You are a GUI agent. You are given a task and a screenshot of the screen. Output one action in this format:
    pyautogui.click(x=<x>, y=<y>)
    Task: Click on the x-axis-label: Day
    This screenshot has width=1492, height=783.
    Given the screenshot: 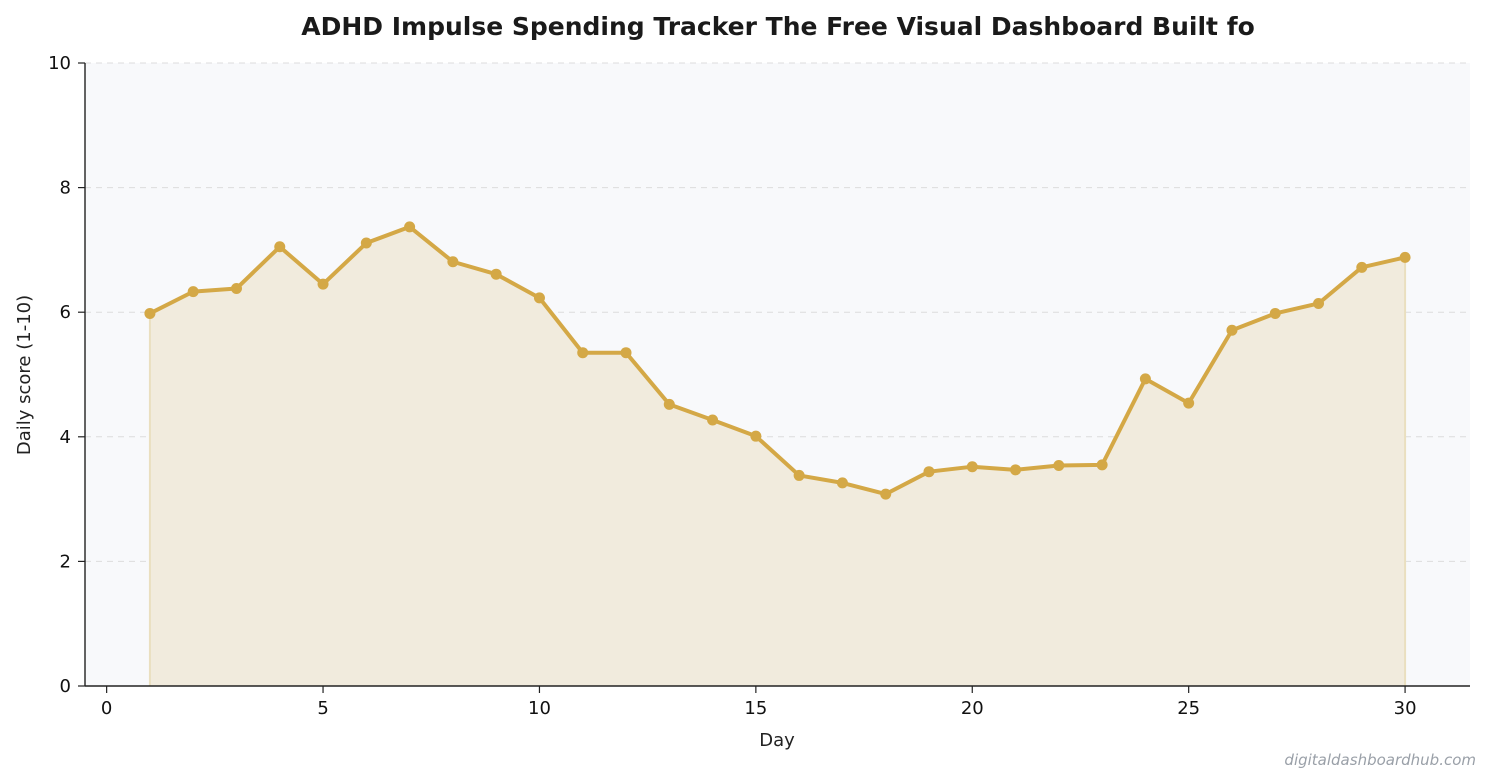 What is the action you would take?
    pyautogui.click(x=777, y=740)
    